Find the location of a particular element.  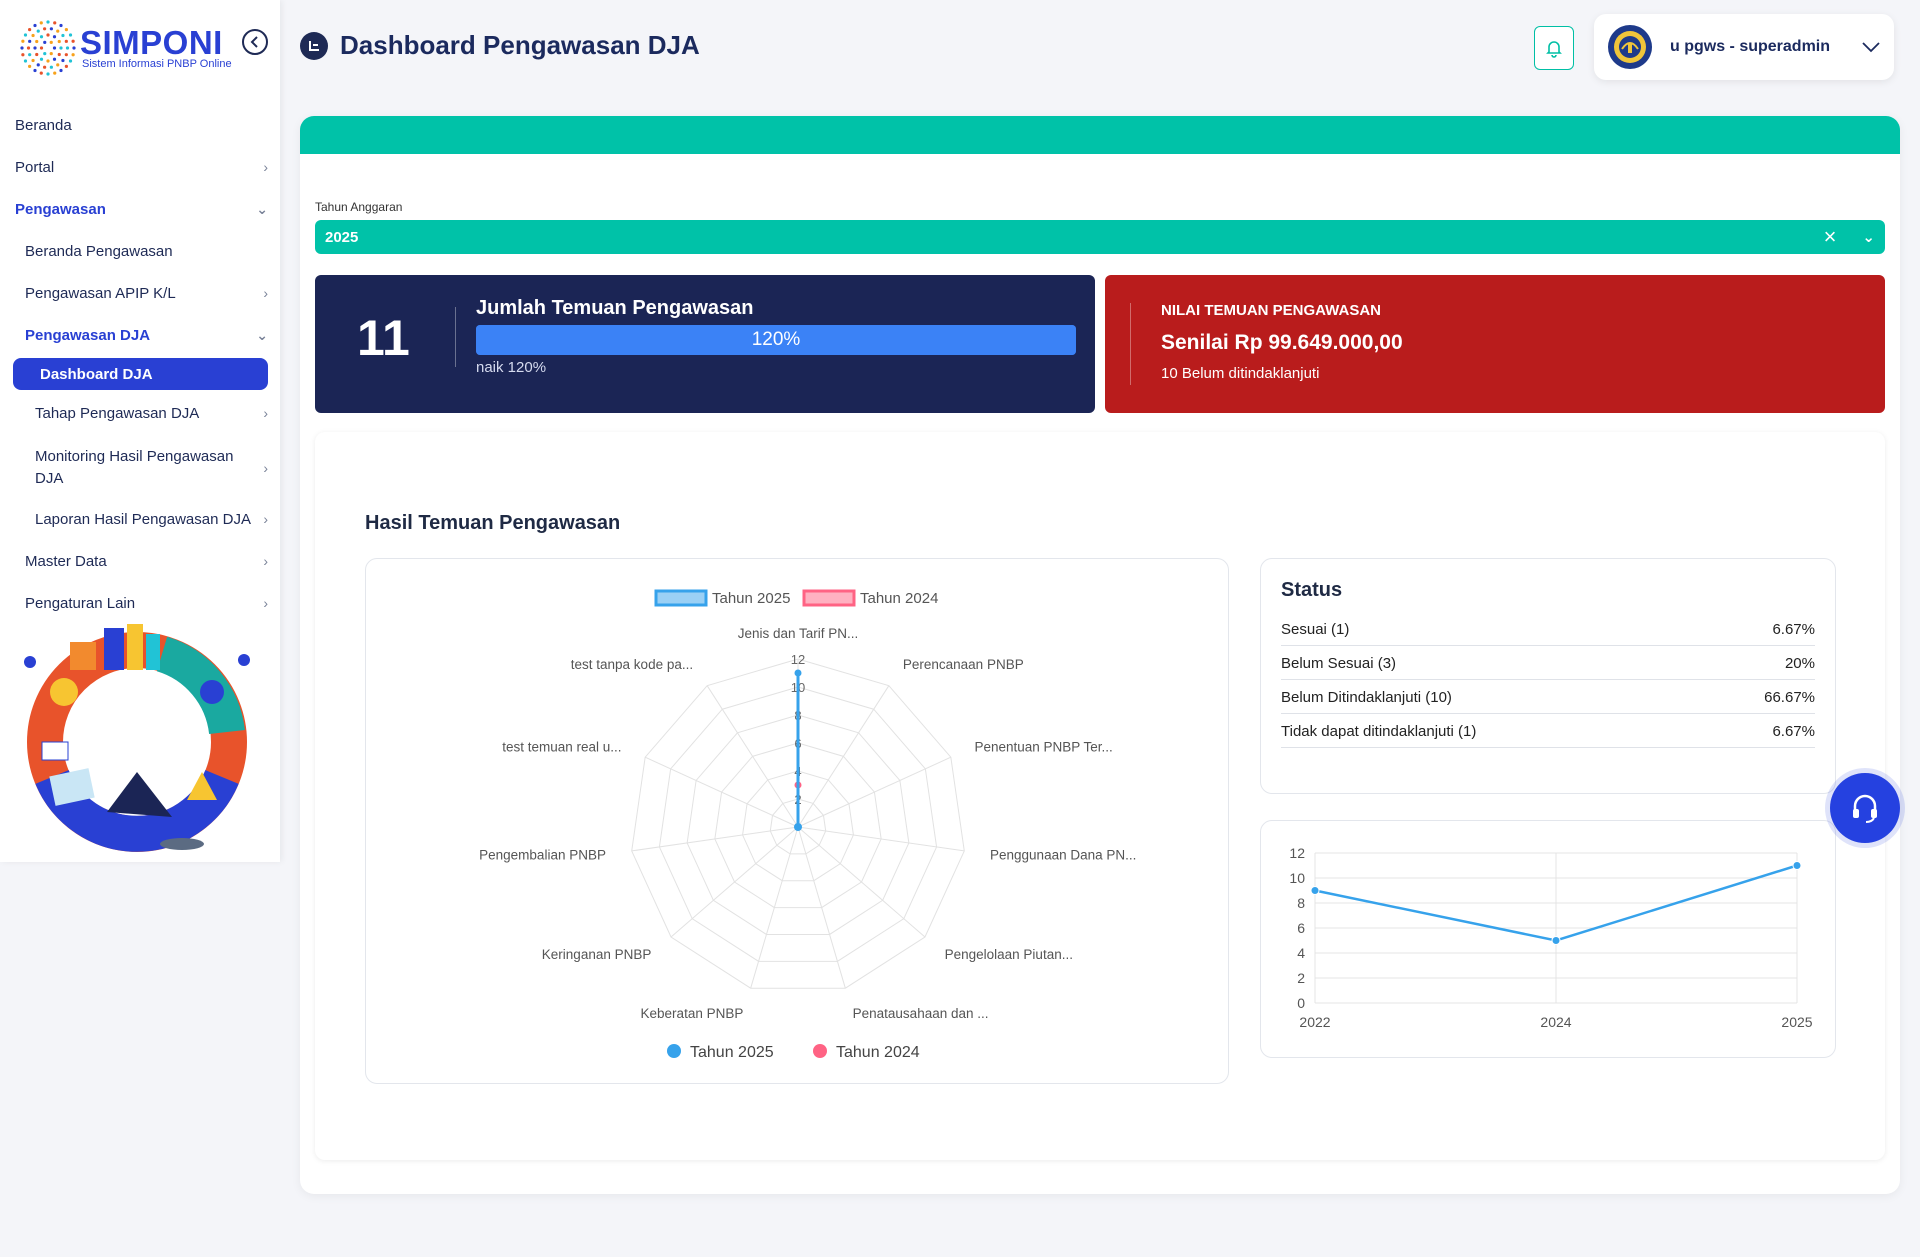

sidebar-item-master-data: Master Data › is located at coordinates (140, 561).